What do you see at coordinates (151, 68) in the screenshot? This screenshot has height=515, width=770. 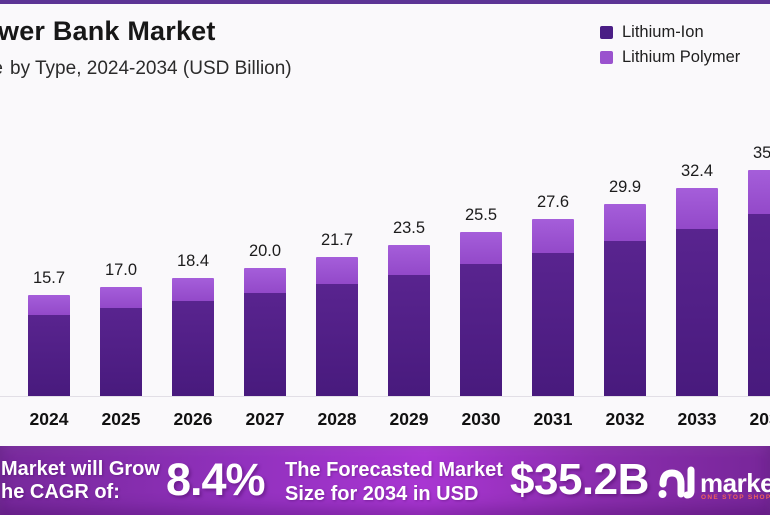 I see `subtitle-text: by Type, 2024-2034 (USD Billion)` at bounding box center [151, 68].